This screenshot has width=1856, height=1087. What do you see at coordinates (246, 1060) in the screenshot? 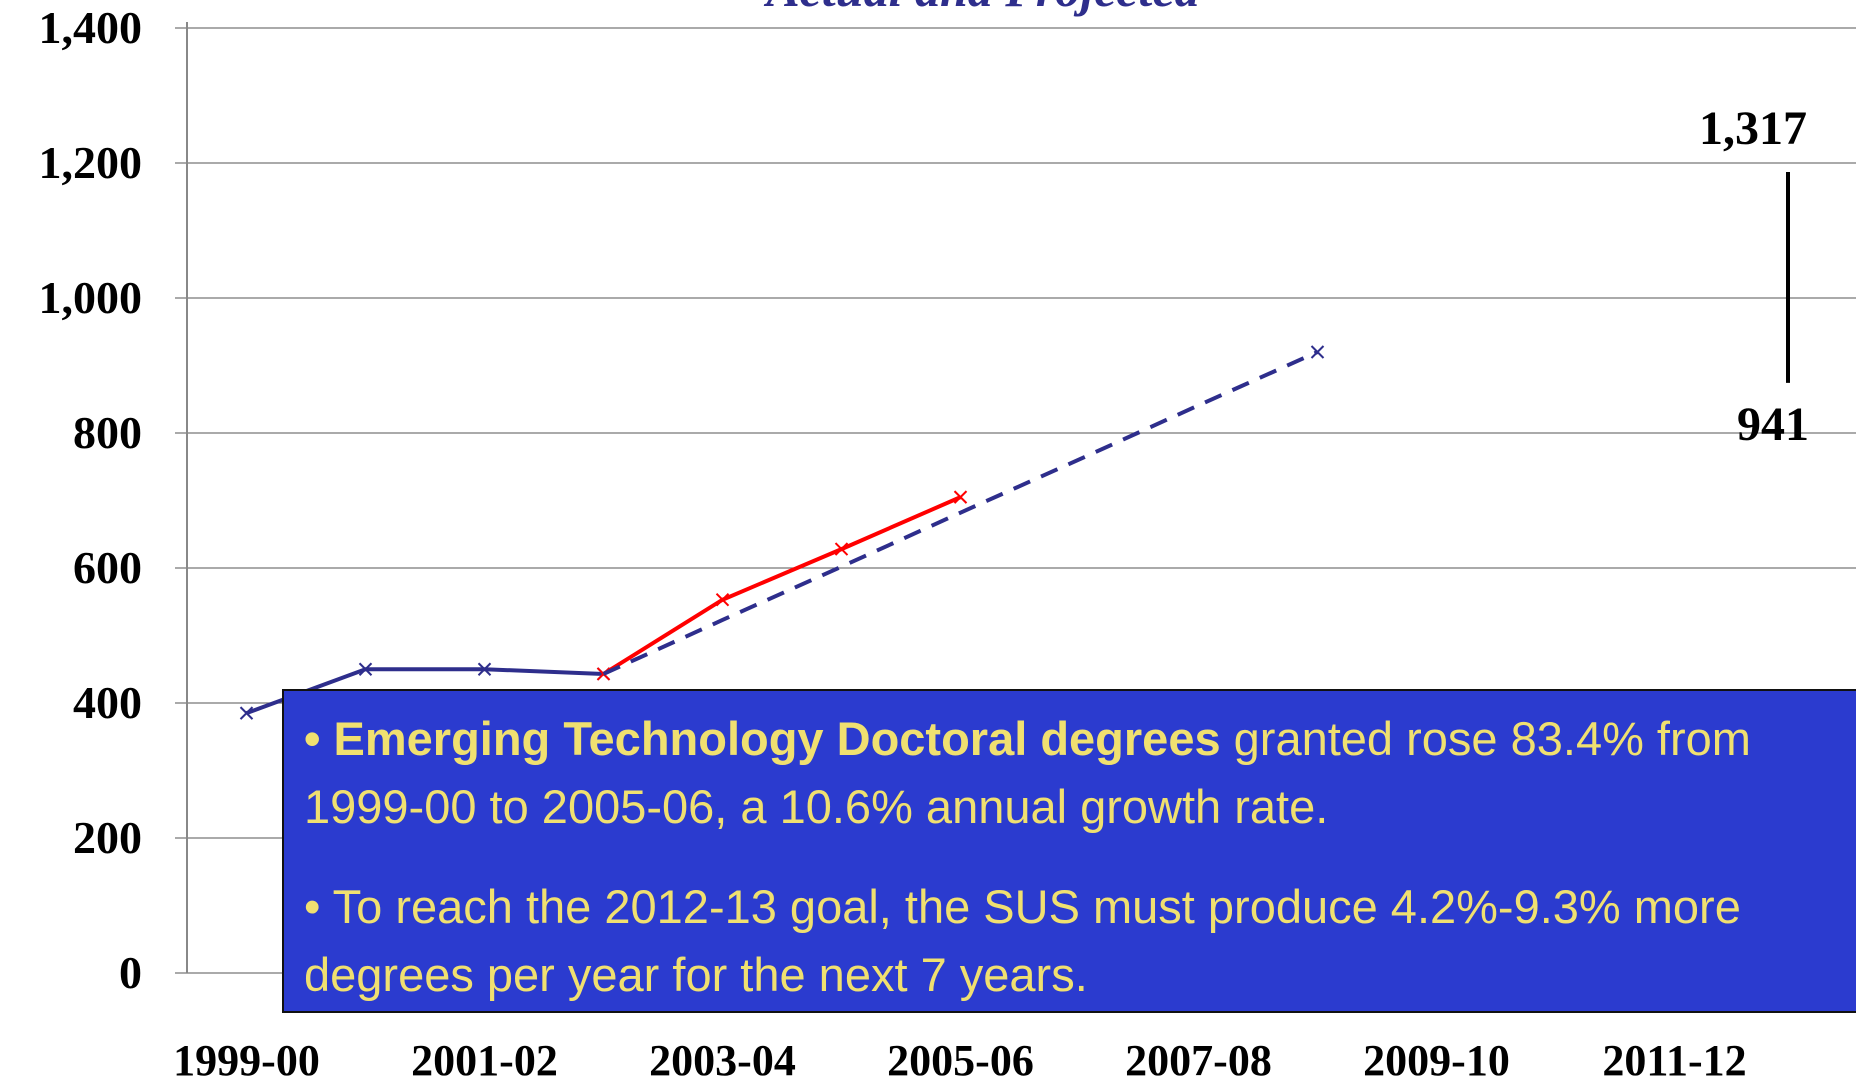
I see `x-tick-label: 1999-00` at bounding box center [246, 1060].